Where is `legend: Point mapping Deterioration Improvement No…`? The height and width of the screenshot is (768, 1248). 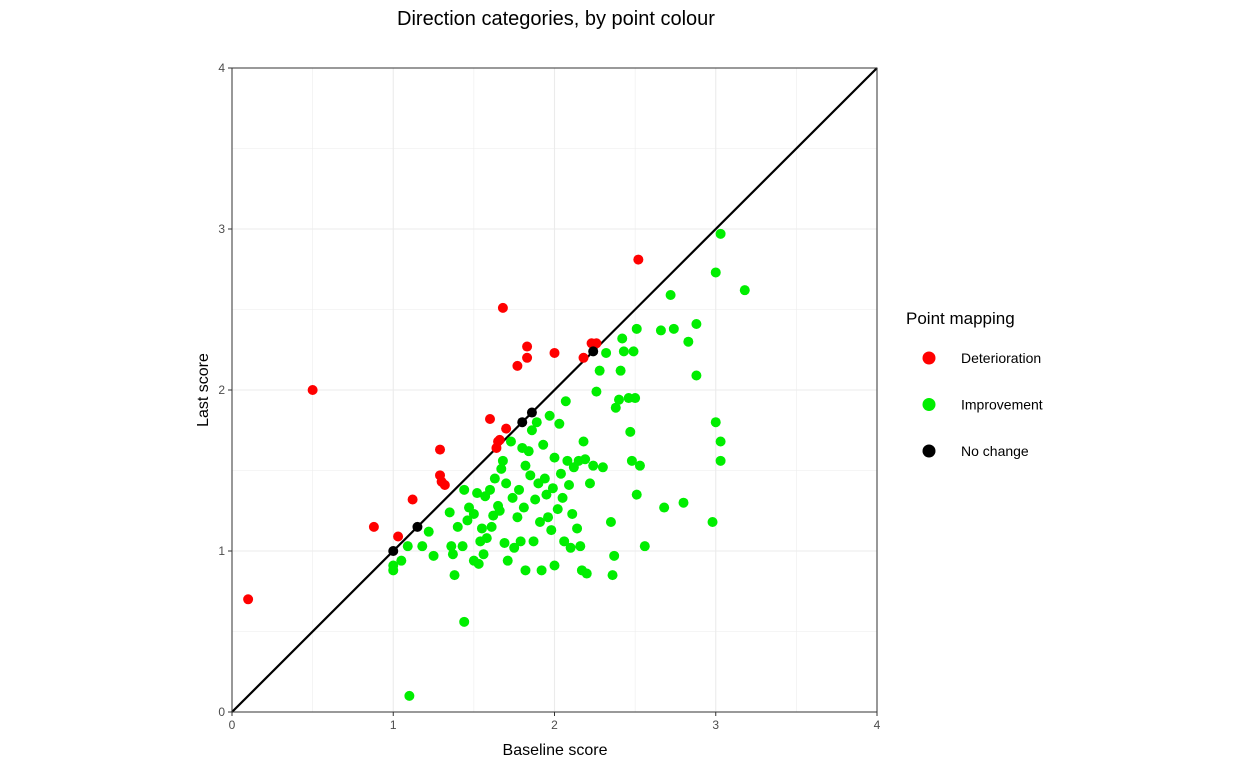
legend: Point mapping Deterioration Improvement No… is located at coordinates (974, 384).